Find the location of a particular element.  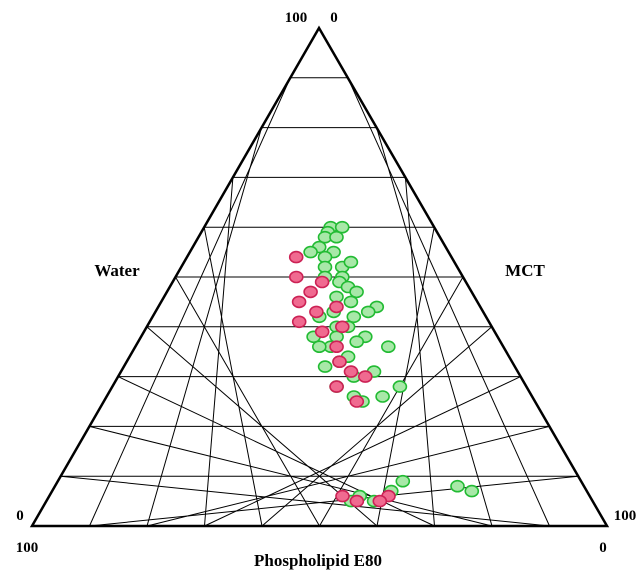

bottom-left-side-tick-label: 0 is located at coordinates (20, 516).